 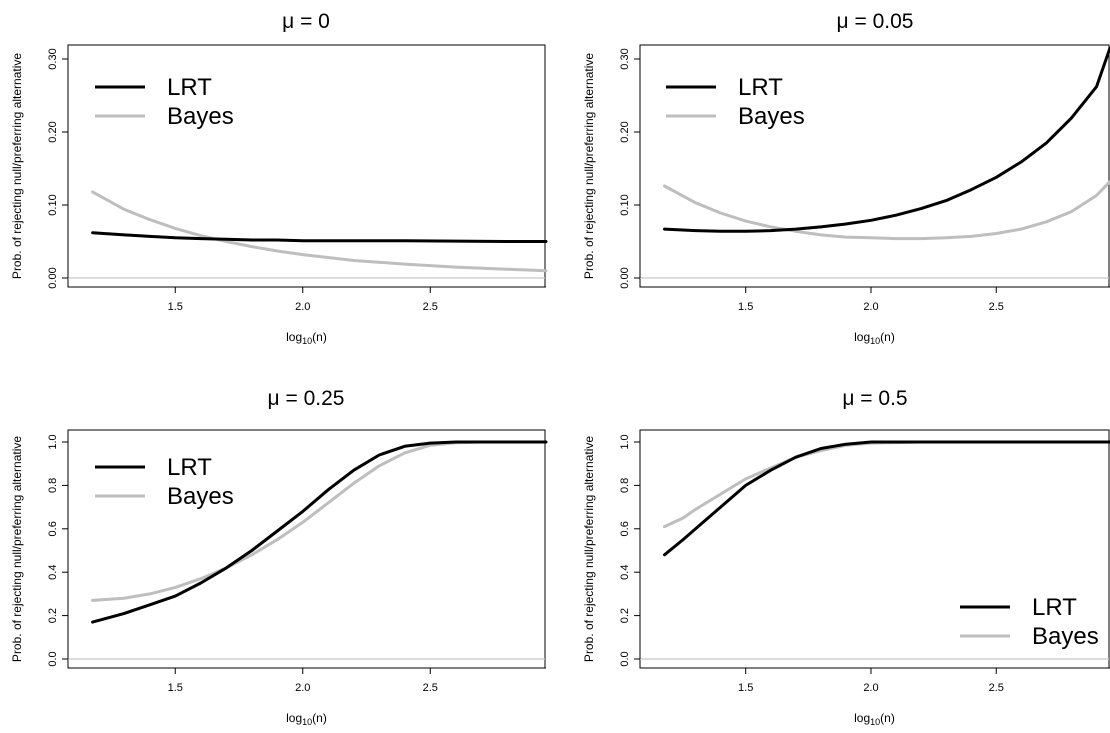 I want to click on chart-title: μ = 0.05, so click(x=875, y=21).